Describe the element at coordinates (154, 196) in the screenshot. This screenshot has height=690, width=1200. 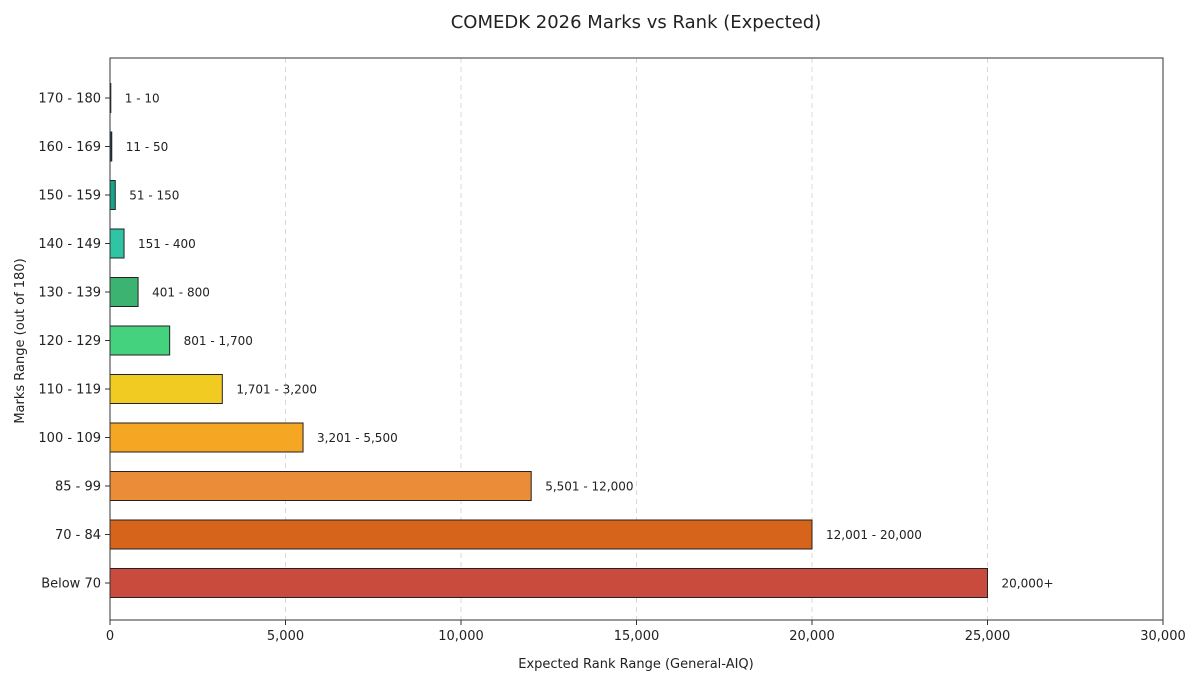
I see `data-label: 51 - 150` at that location.